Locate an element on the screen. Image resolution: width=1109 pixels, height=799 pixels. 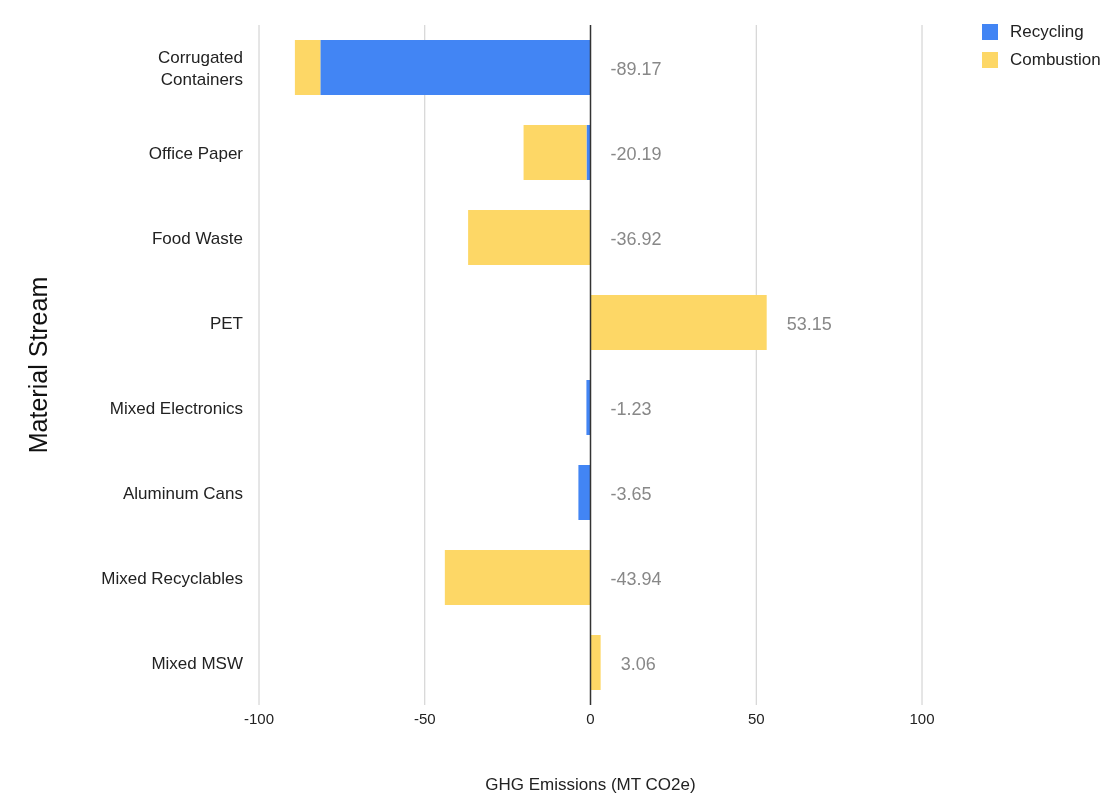
total-label: -3.65 is located at coordinates (631, 493).